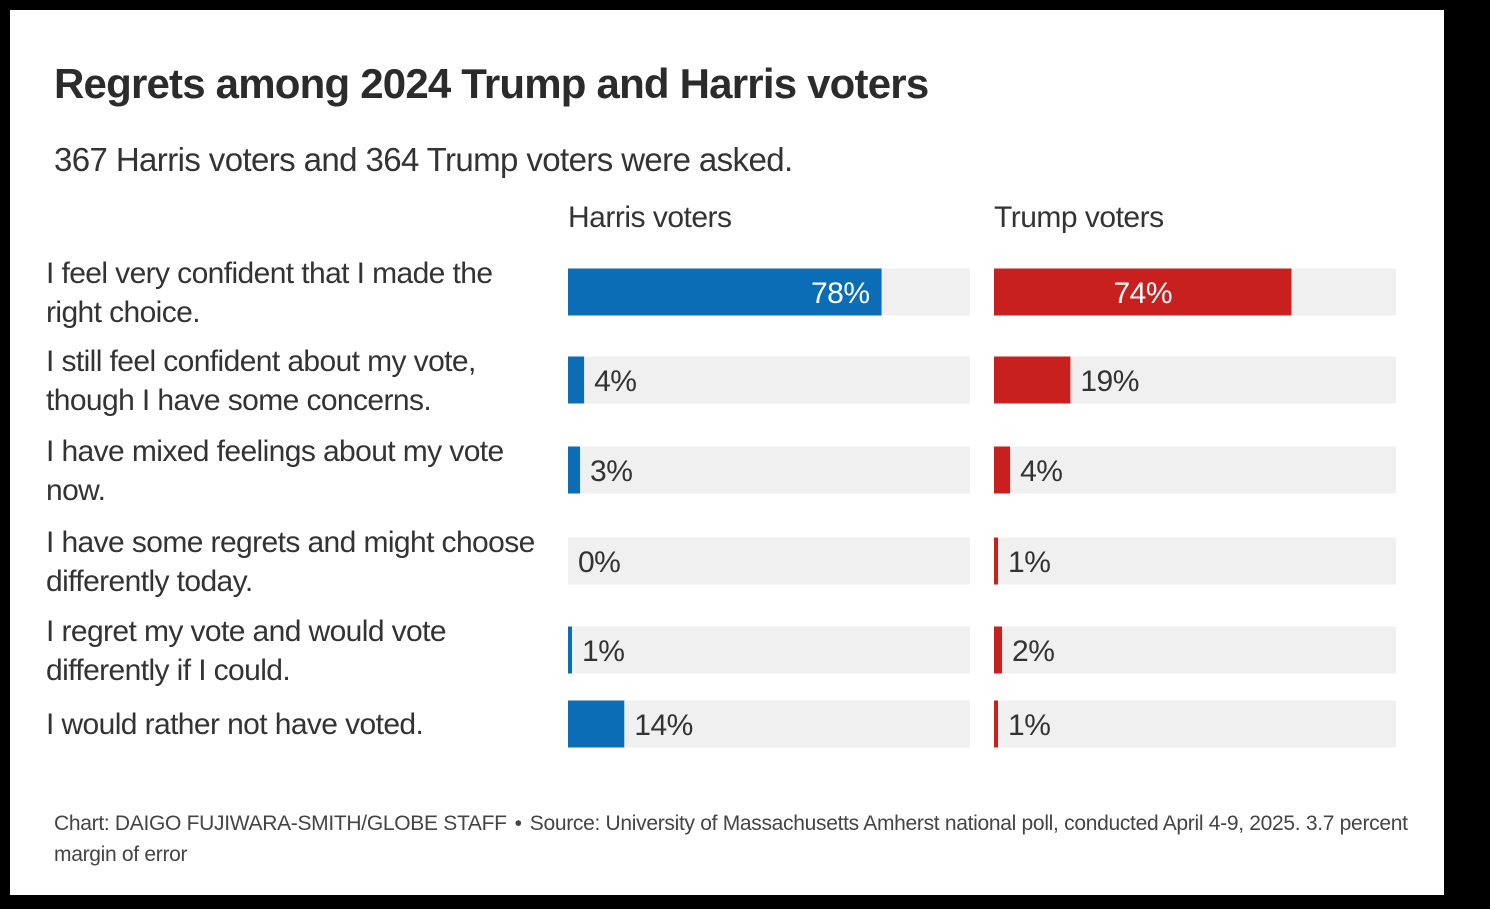 The image size is (1490, 909). What do you see at coordinates (290, 542) in the screenshot?
I see `category-label: I have some regrets and might choose` at bounding box center [290, 542].